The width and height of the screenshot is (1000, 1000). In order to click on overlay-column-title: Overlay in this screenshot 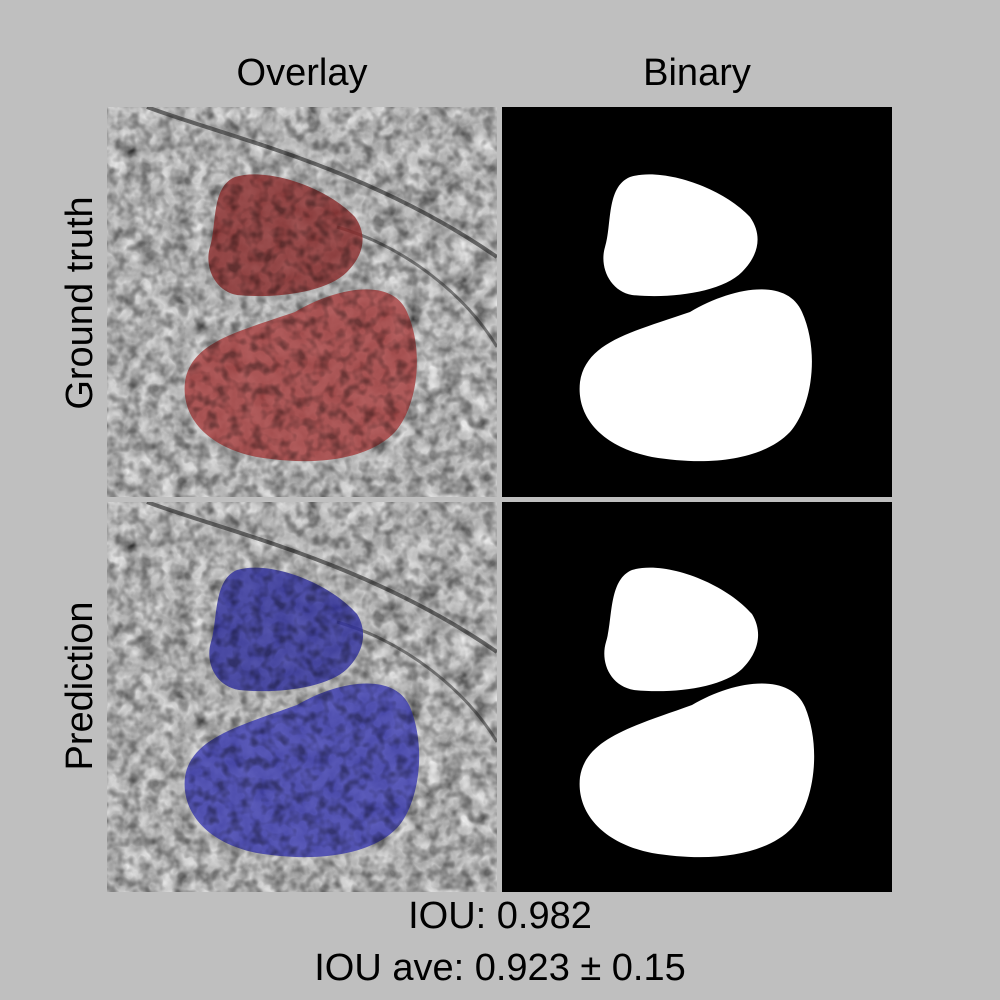, I will do `click(302, 73)`.